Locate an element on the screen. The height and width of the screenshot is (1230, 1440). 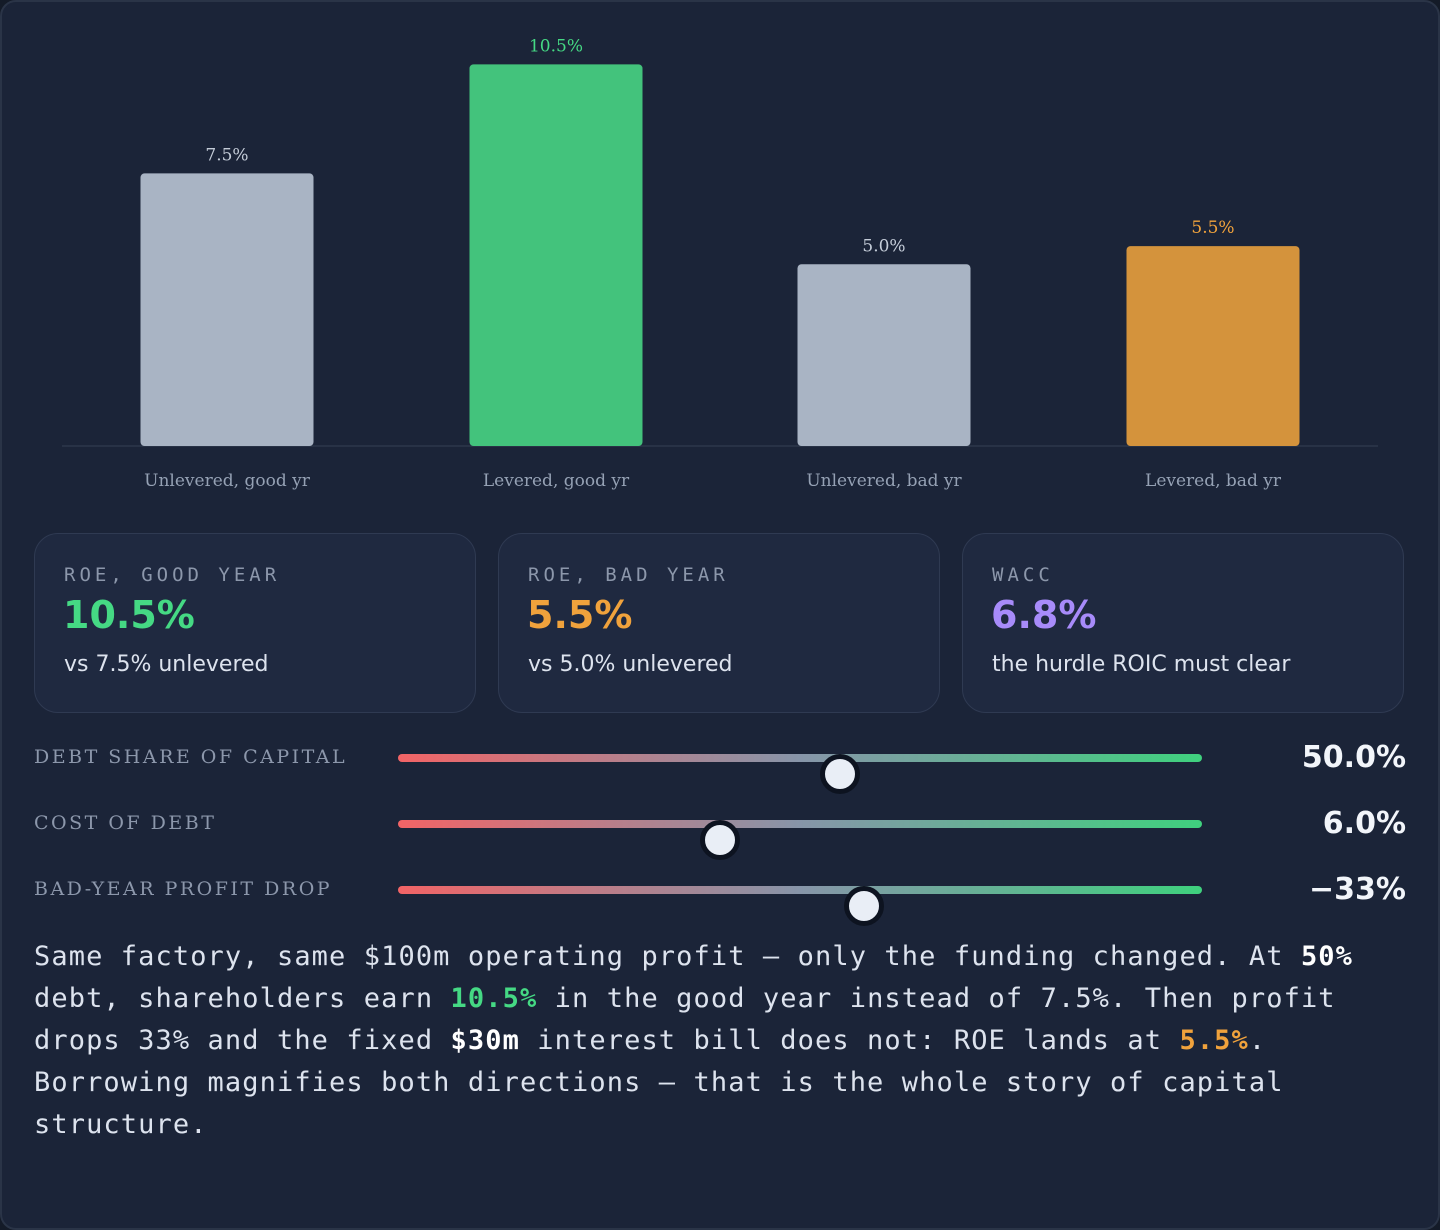
slider-bad-year-profit-drop: BAD-YEAR PROFIT DROP −33% is located at coordinates (720, 898).